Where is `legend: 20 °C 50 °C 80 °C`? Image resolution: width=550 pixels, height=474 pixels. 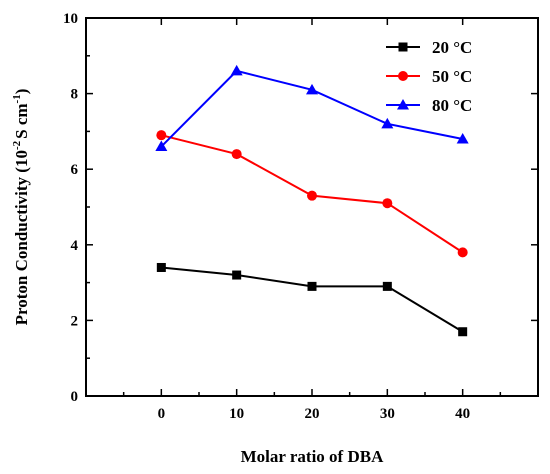
legend: 20 °C 50 °C 80 °C is located at coordinates (429, 76).